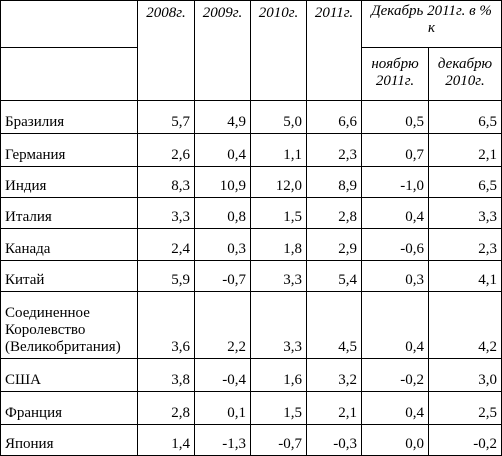  I want to click on table-row: Китай 5,9 -0,7 3,3 5,4 0,3 4,1, so click(251, 276).